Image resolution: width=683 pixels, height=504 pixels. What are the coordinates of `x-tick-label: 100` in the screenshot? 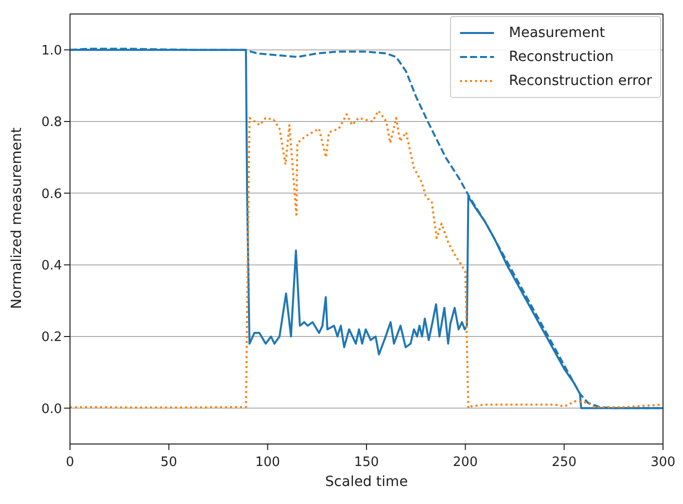 It's located at (267, 462).